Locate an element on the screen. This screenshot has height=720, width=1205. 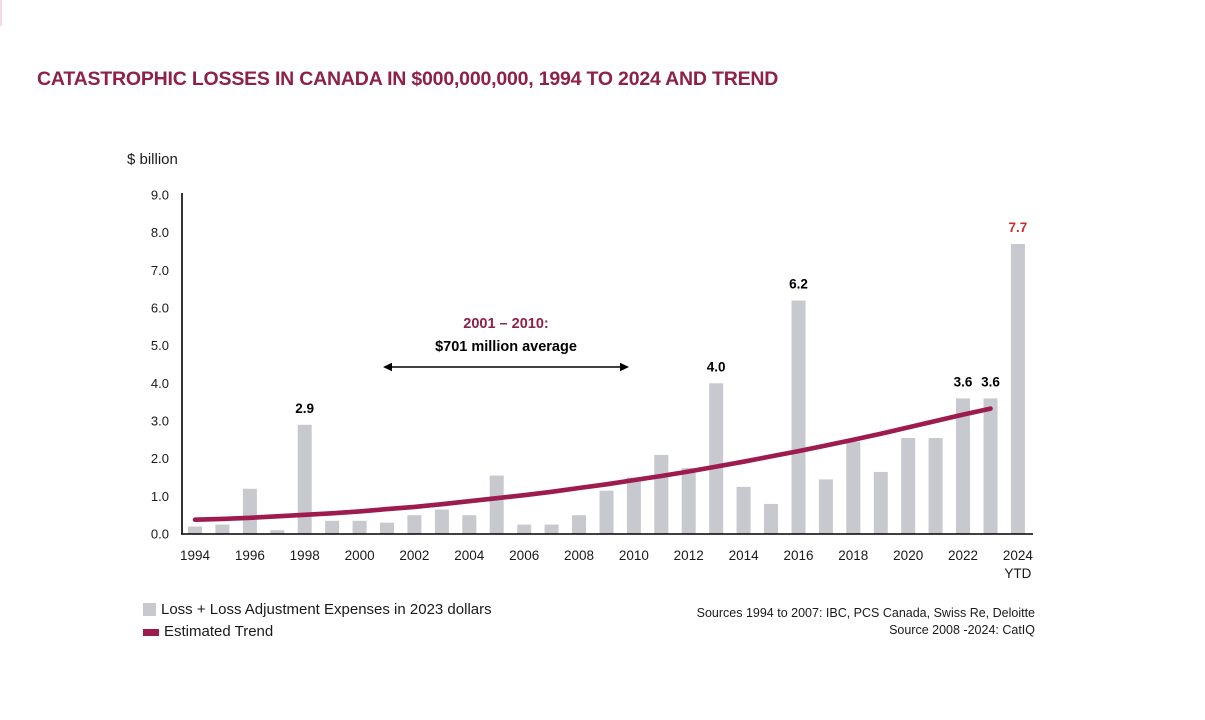
bar-2005 is located at coordinates (496, 504).